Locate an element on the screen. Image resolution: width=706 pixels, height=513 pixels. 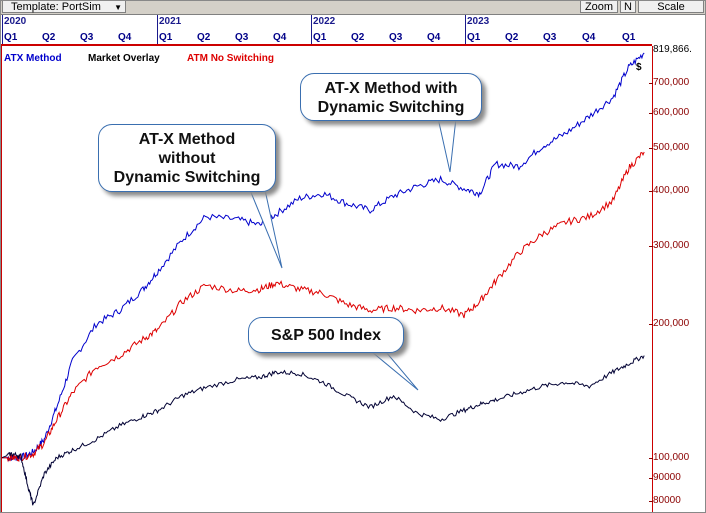
value-axis-label: 80000 is located at coordinates (667, 500).